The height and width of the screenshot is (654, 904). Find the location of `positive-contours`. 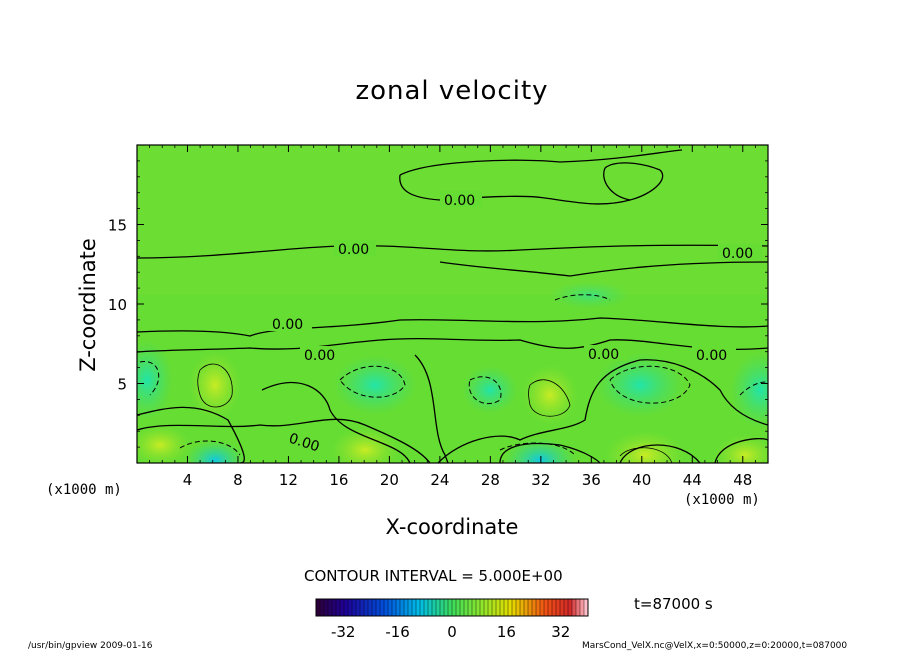

positive-contours is located at coordinates (435, 413).